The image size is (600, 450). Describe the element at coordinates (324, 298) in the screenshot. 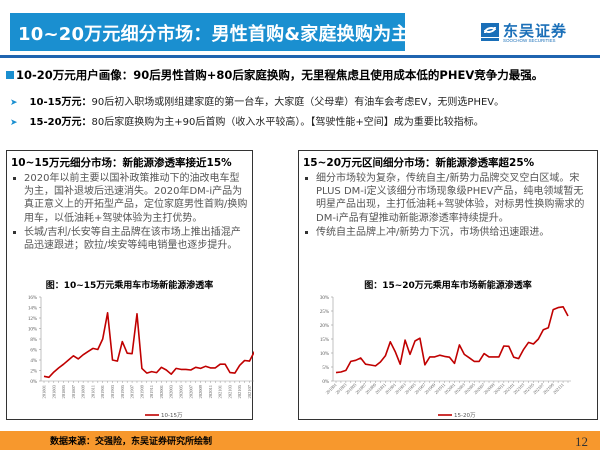

I see `svg-text: 30%` at that location.